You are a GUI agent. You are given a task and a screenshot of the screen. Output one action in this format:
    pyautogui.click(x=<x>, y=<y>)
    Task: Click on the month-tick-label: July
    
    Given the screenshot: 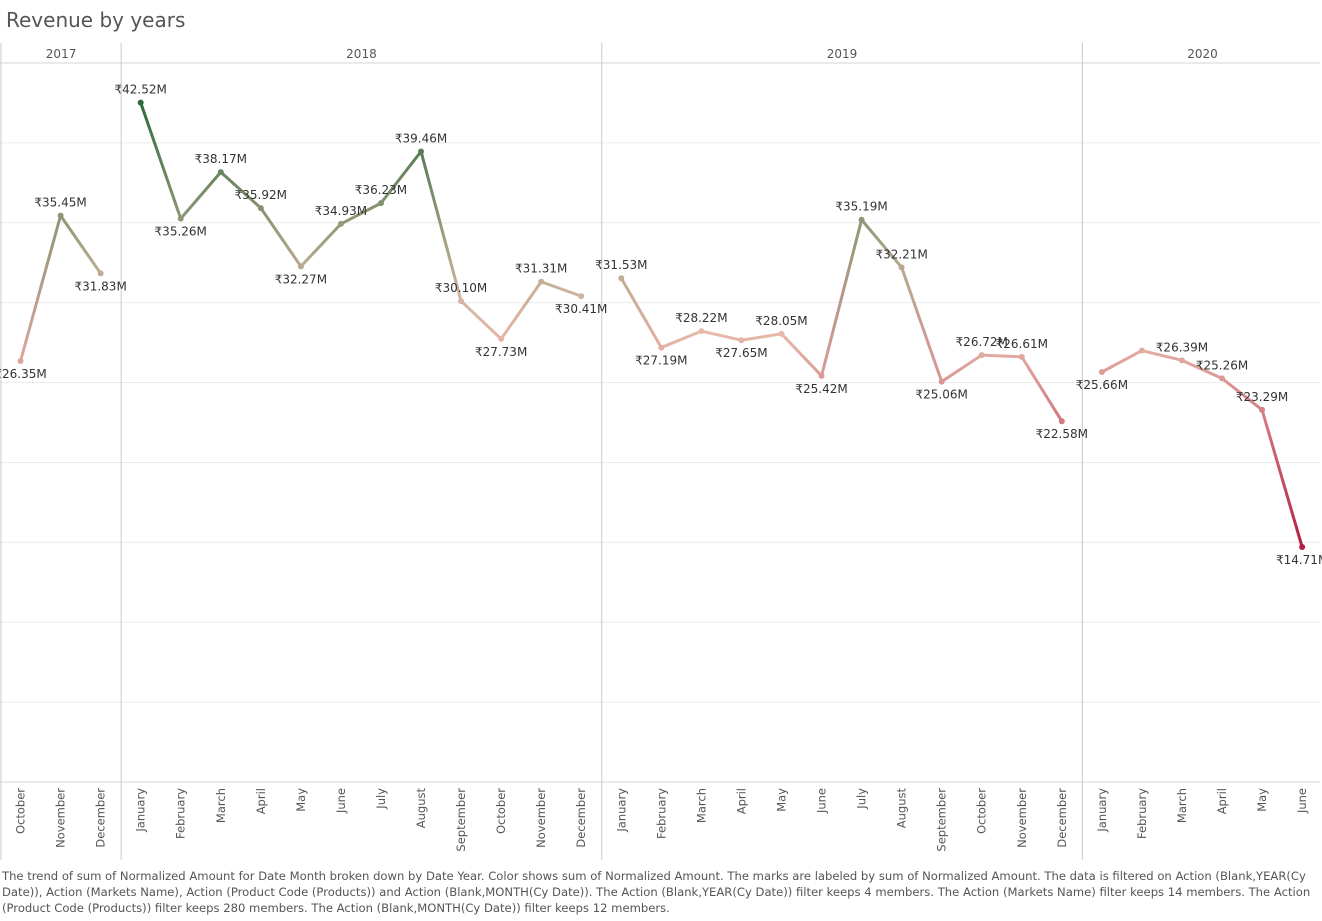 What is the action you would take?
    pyautogui.click(x=862, y=799)
    